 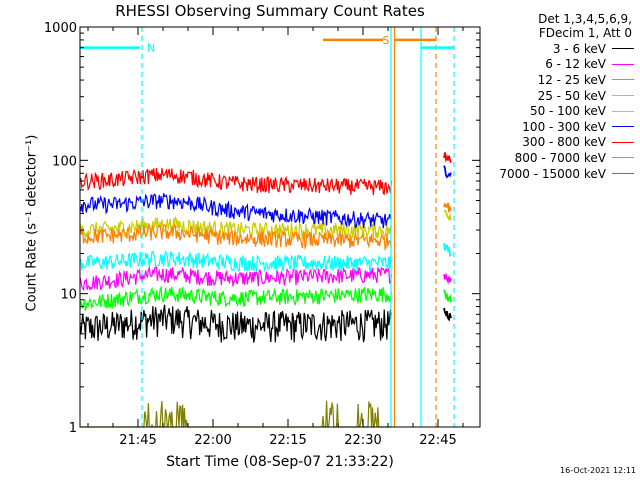 I want to click on legend-label-3: 25 - 50 keV, so click(x=571, y=95).